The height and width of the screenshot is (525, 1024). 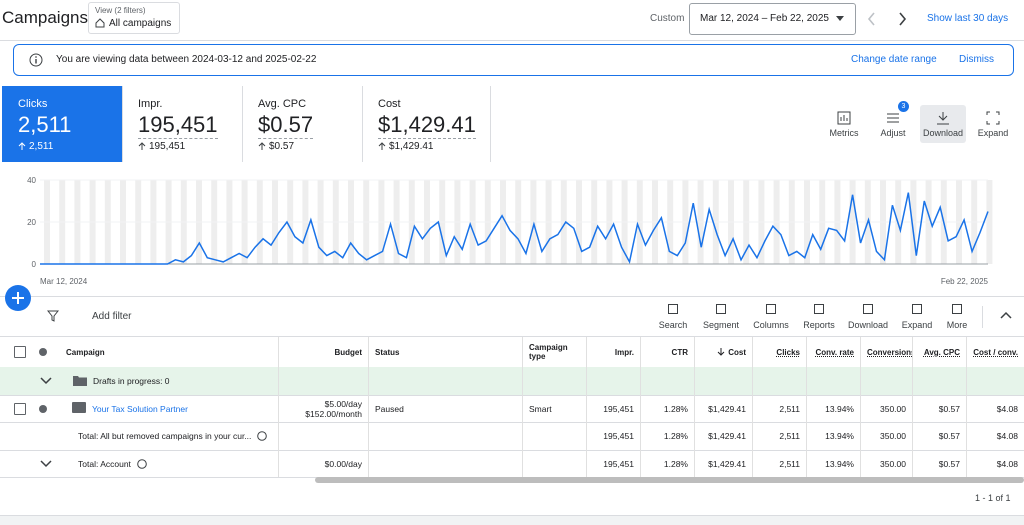 I want to click on delta-value: $1,429.41, so click(x=411, y=146).